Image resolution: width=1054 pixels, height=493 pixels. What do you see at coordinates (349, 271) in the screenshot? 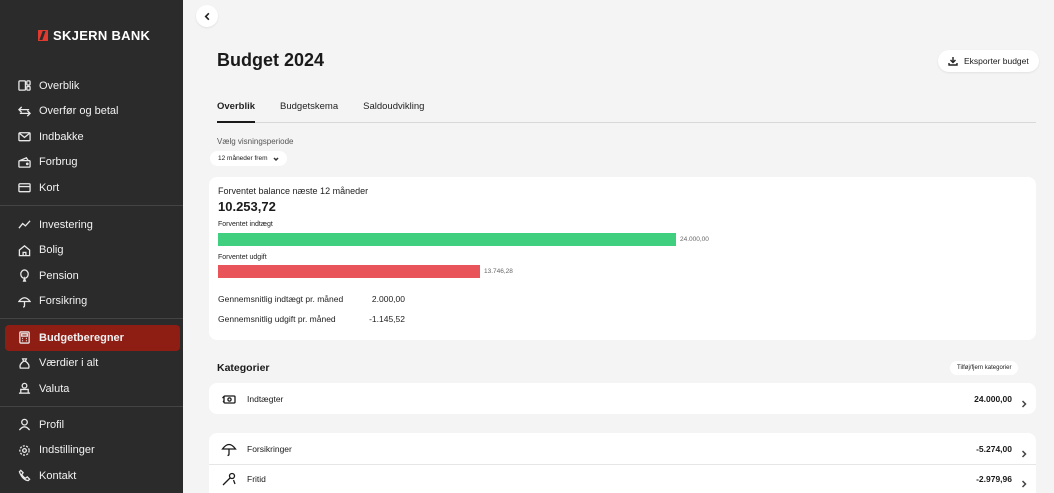
I see `expense-bar` at bounding box center [349, 271].